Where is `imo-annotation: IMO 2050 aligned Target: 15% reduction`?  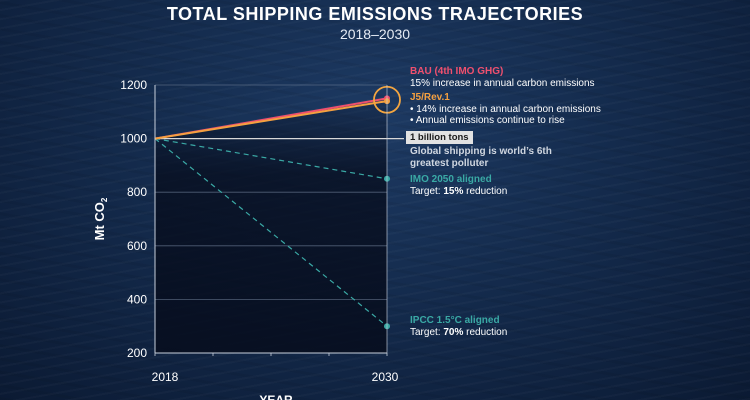 imo-annotation: IMO 2050 aligned Target: 15% reduction is located at coordinates (458, 185).